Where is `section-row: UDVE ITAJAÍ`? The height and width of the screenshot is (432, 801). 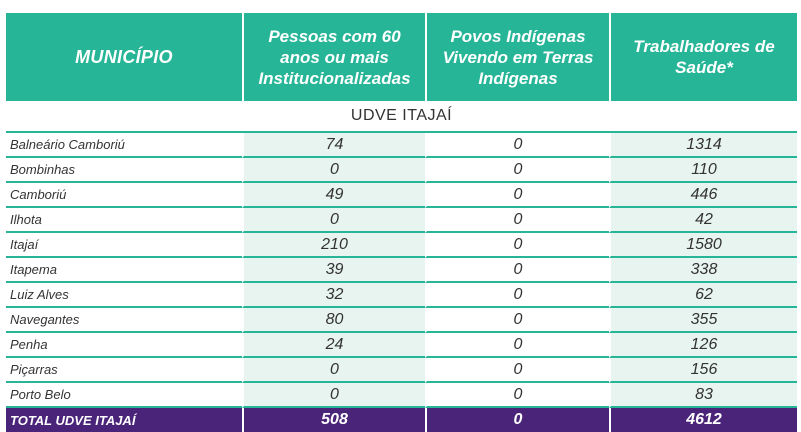 section-row: UDVE ITAJAÍ is located at coordinates (401, 117).